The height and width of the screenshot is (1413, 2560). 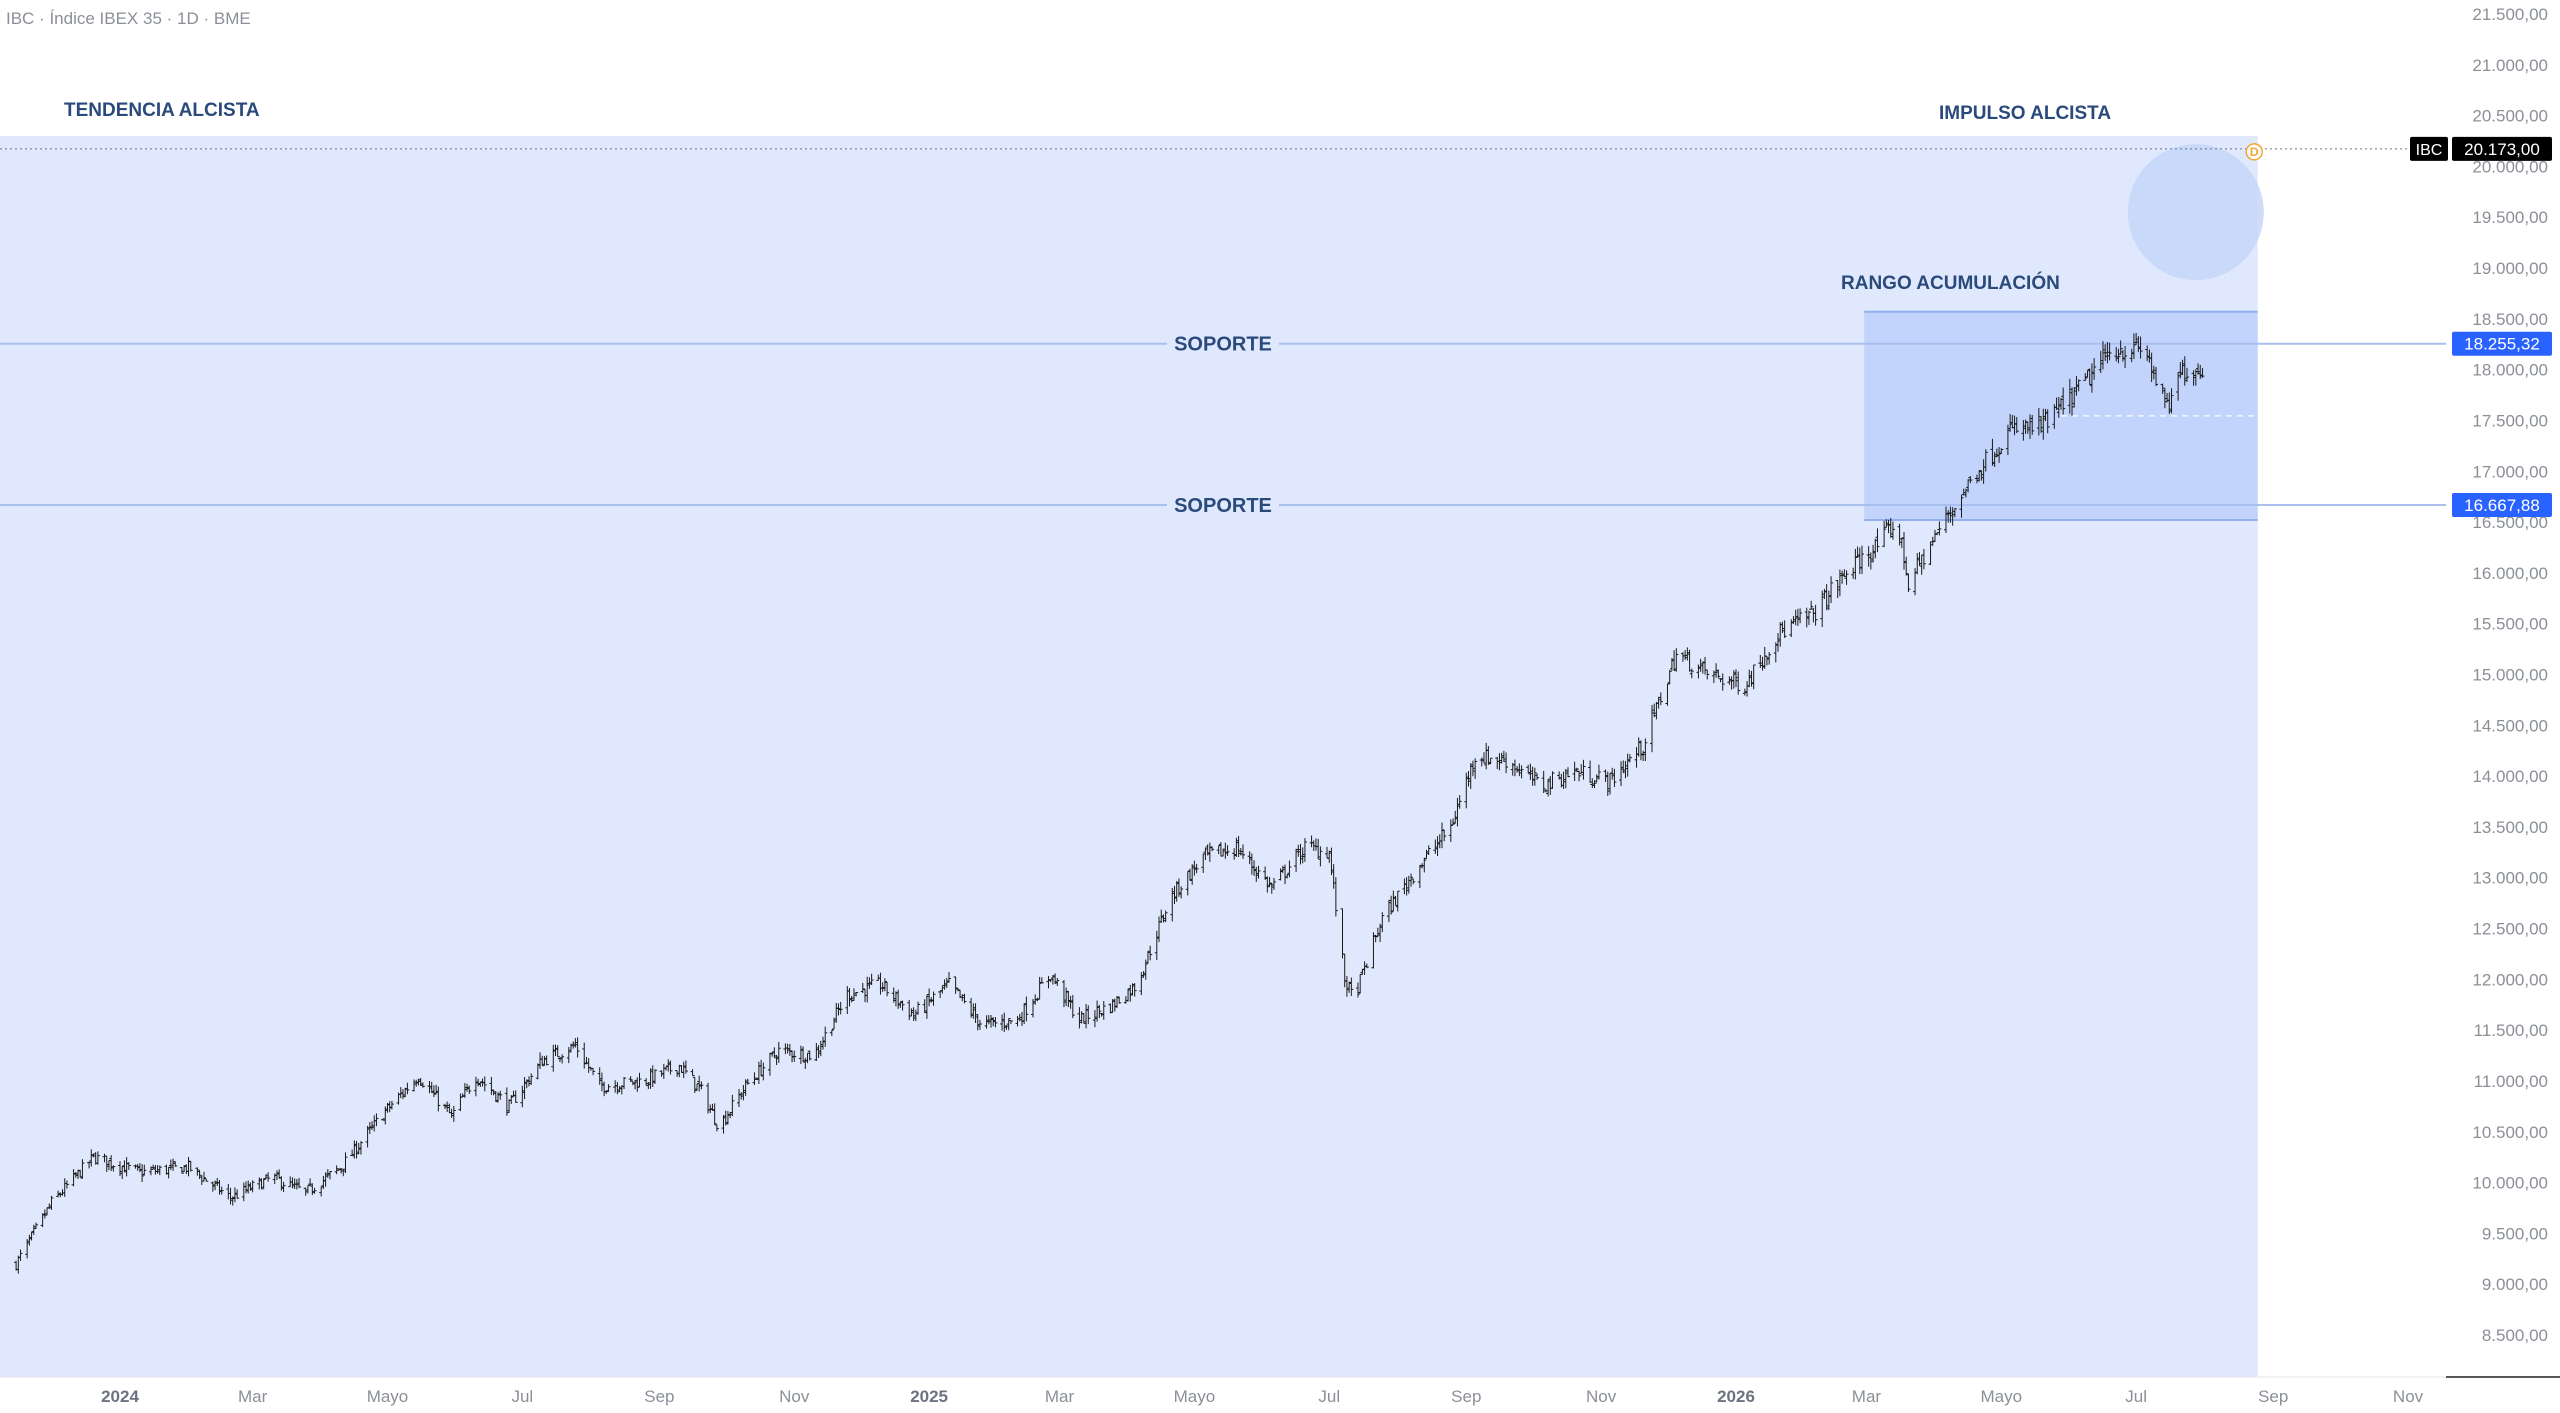 What do you see at coordinates (128, 18) in the screenshot?
I see `symbol-title: IBC · Índice IBEX 35 · 1D · BME` at bounding box center [128, 18].